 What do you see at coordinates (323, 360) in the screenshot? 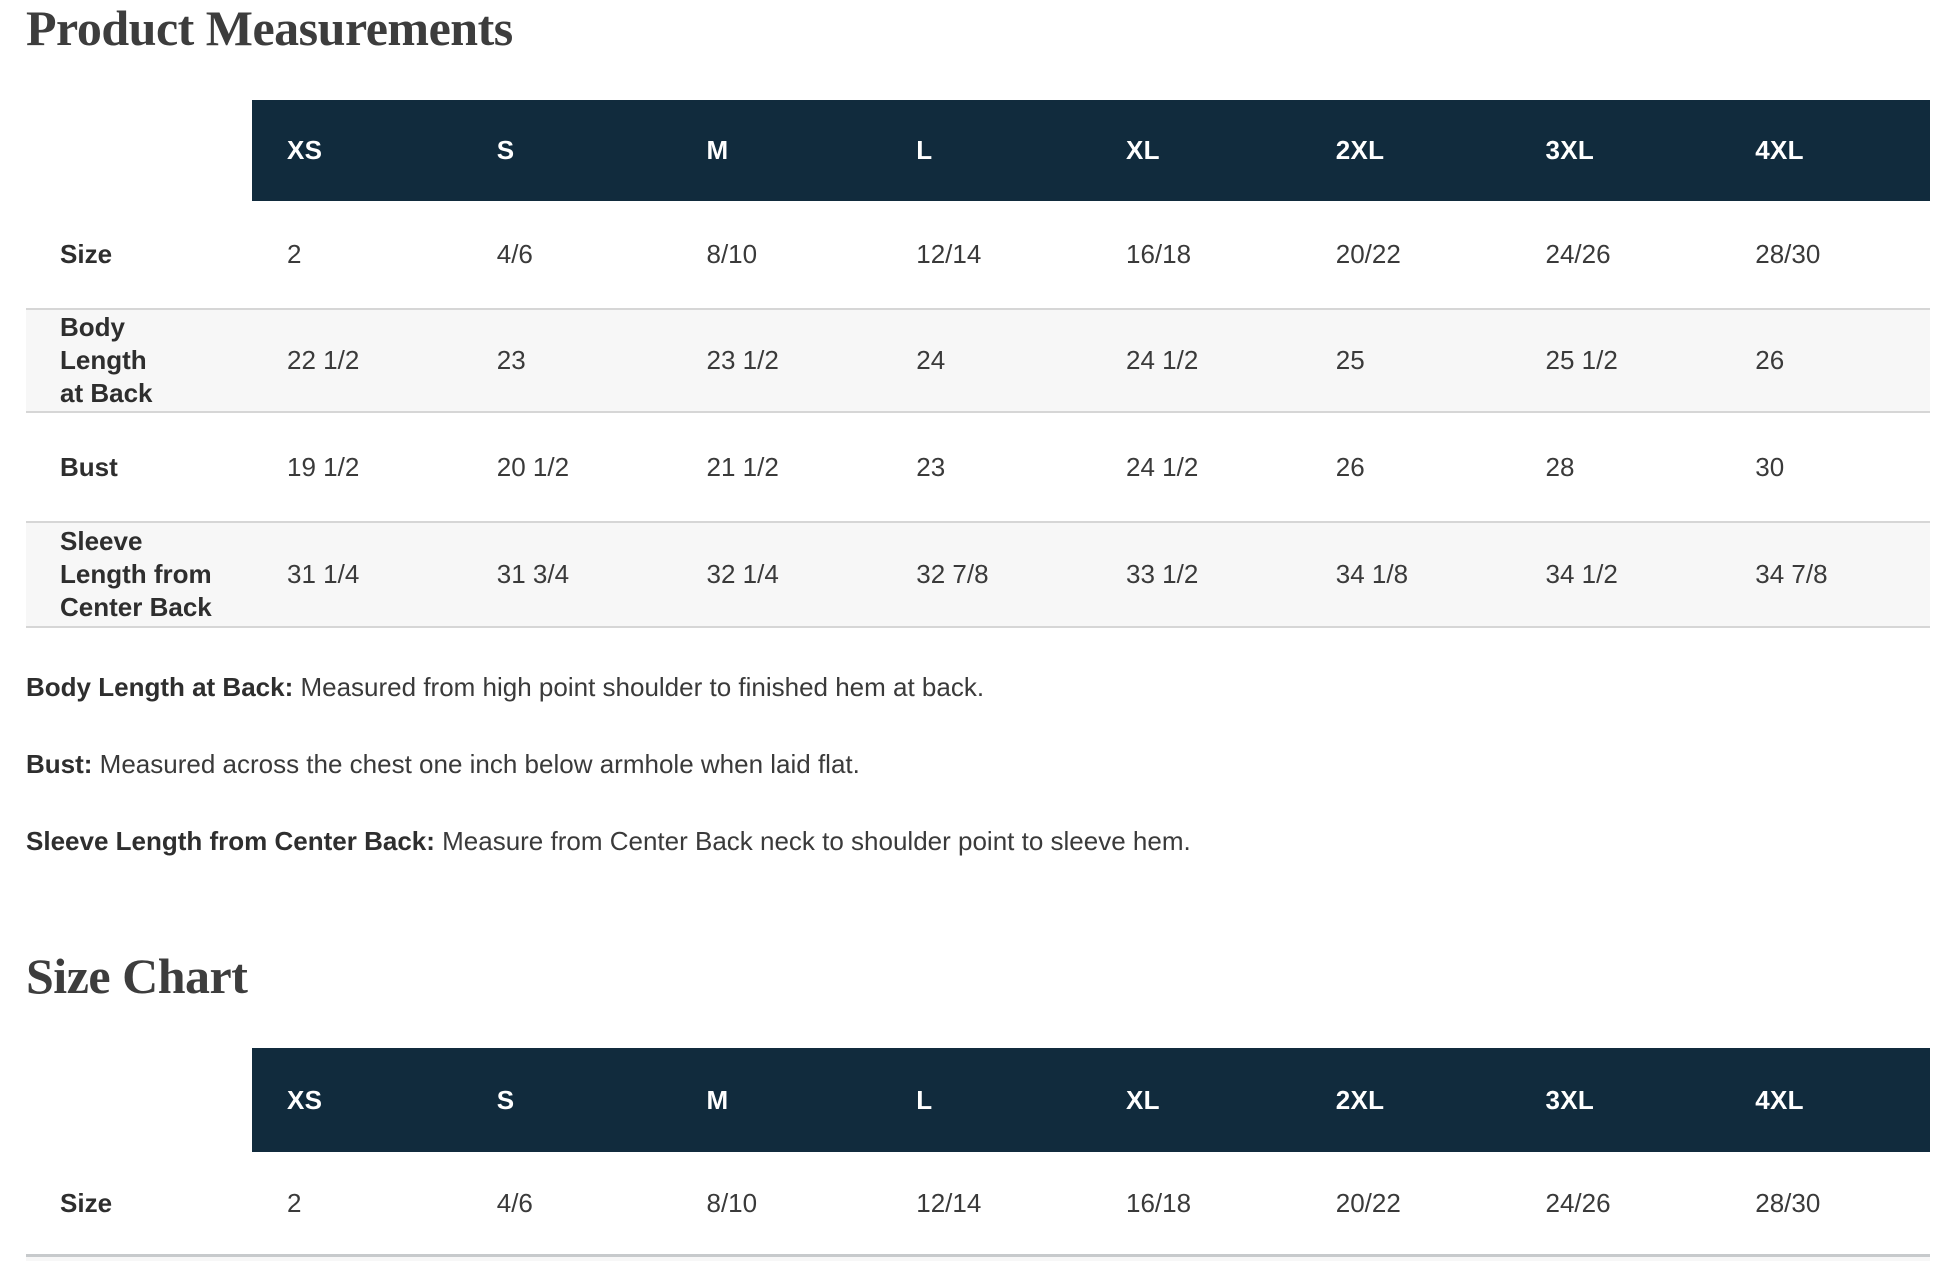
I see `measurement-value: 22 1/2` at bounding box center [323, 360].